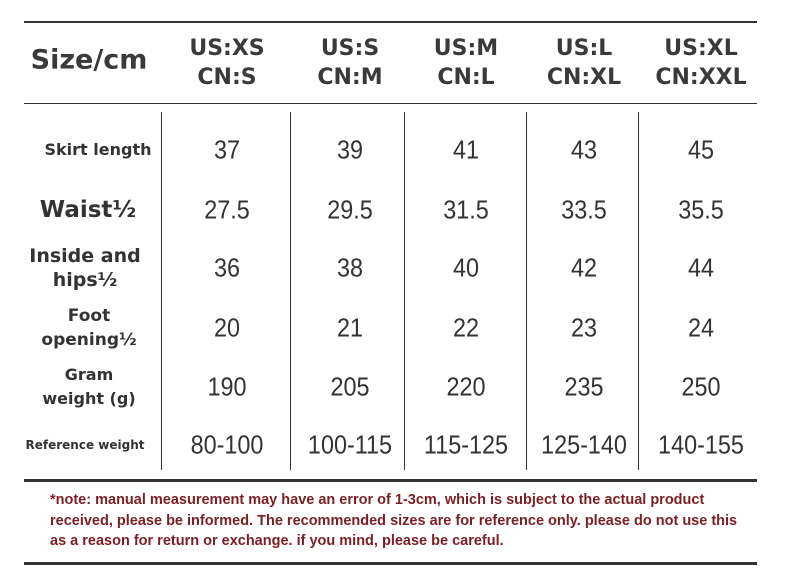 The height and width of the screenshot is (584, 790). Describe the element at coordinates (84, 268) in the screenshot. I see `row-label: Inside and hips½` at that location.